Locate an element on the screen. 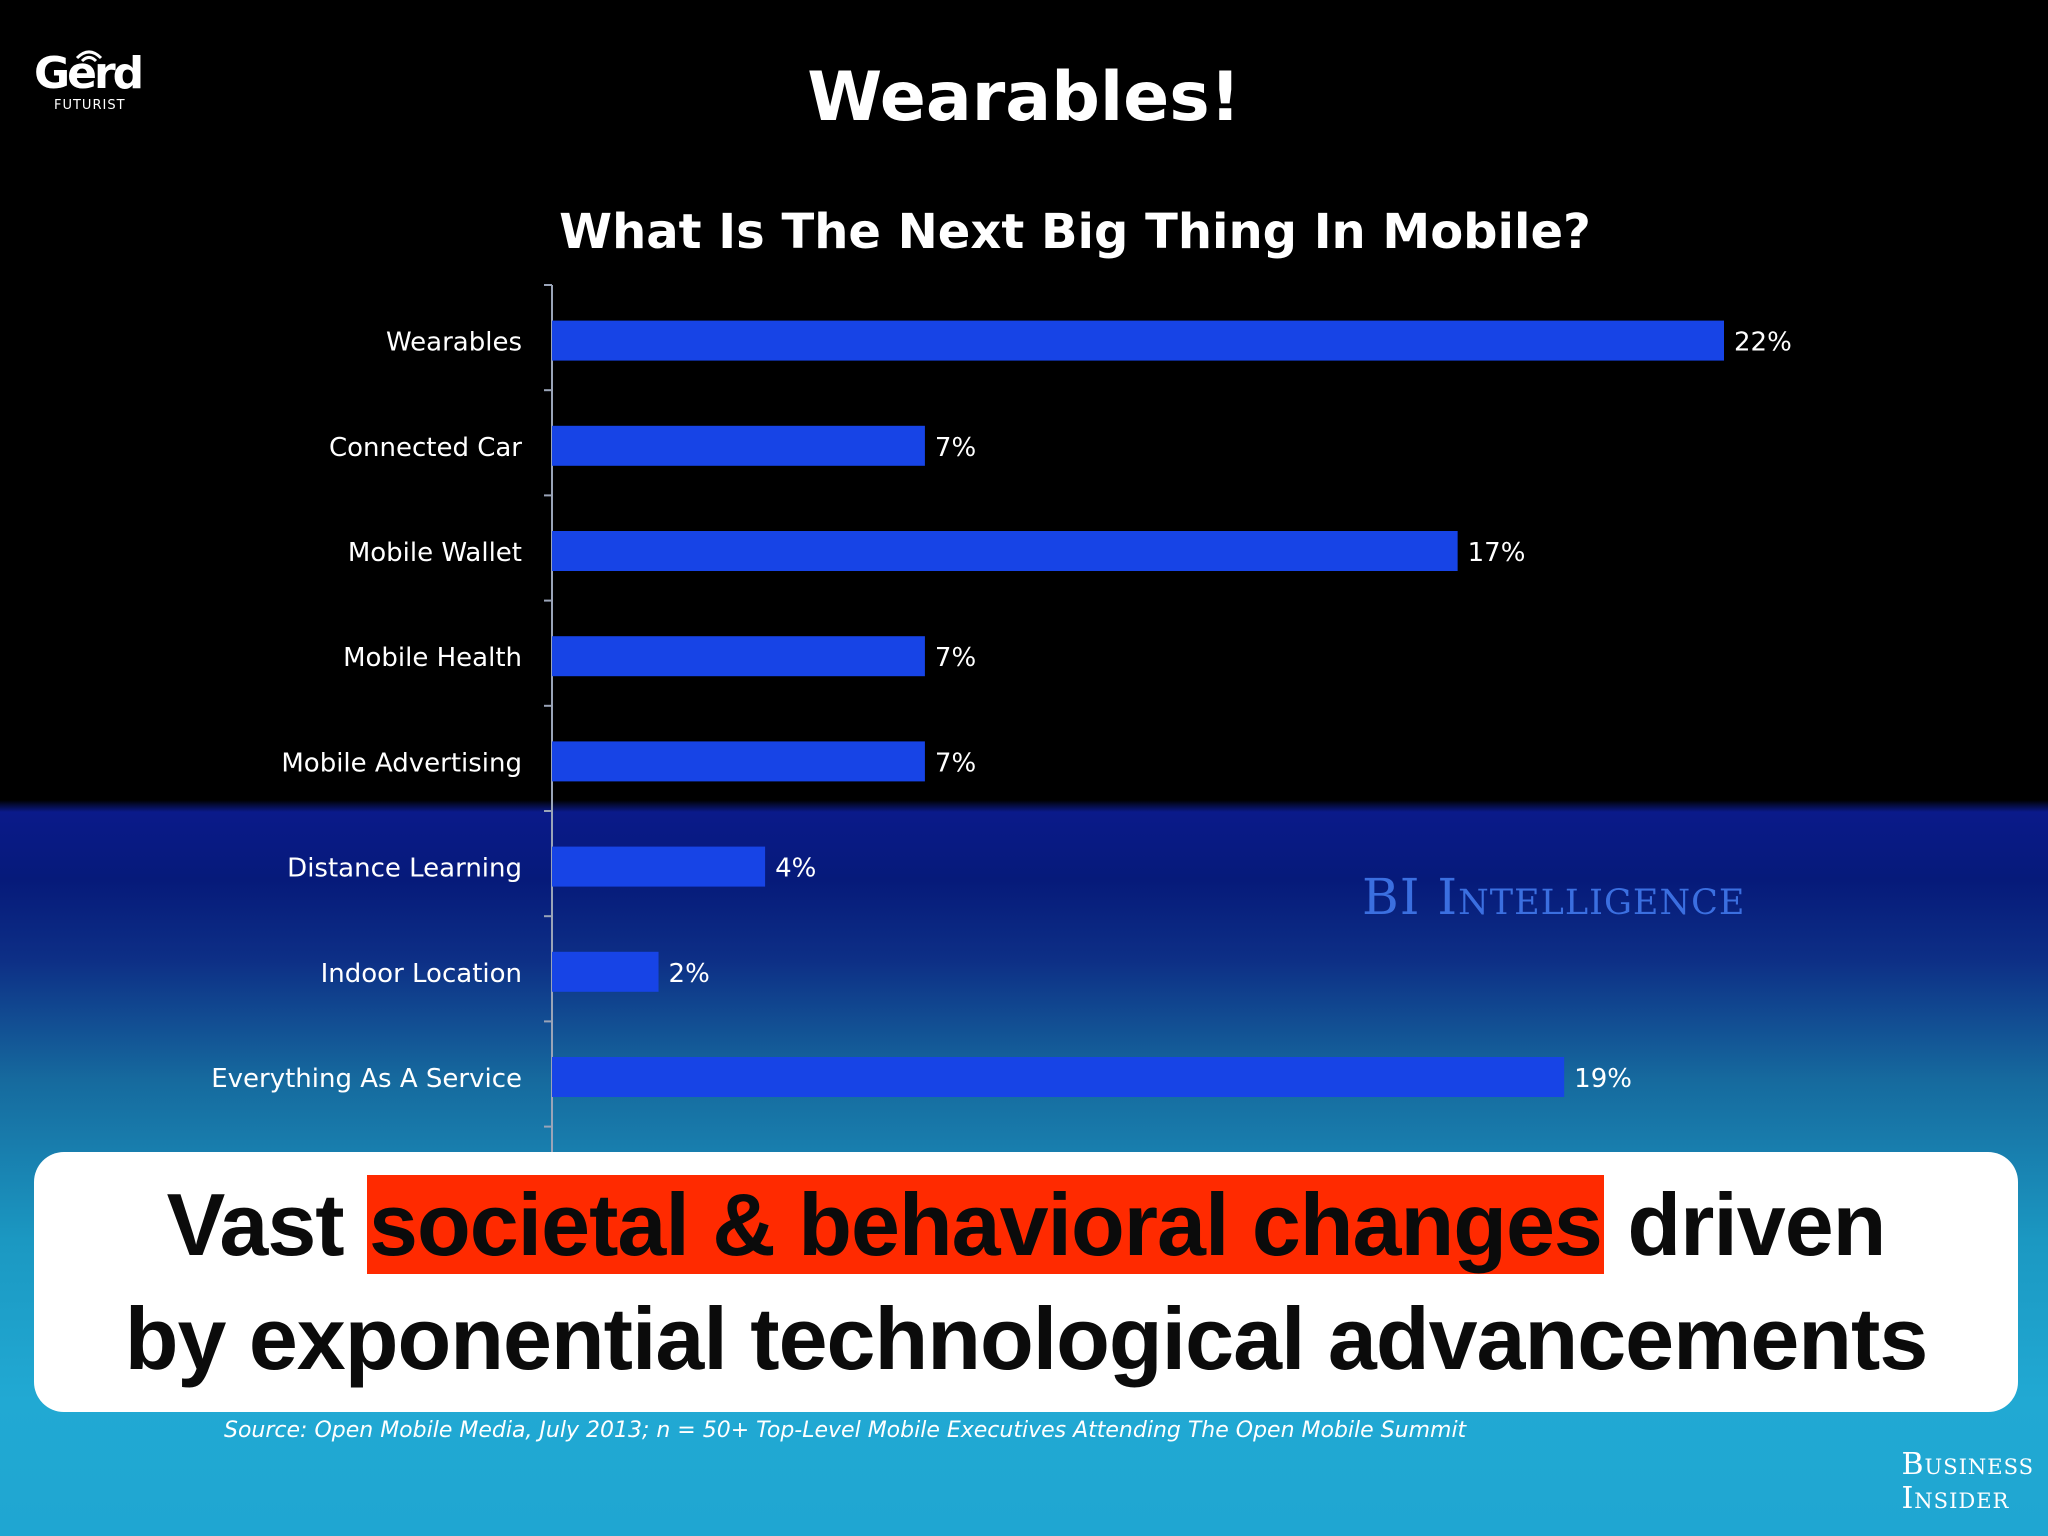 The height and width of the screenshot is (1536, 2048). category-label: Distance Learning is located at coordinates (404, 869).